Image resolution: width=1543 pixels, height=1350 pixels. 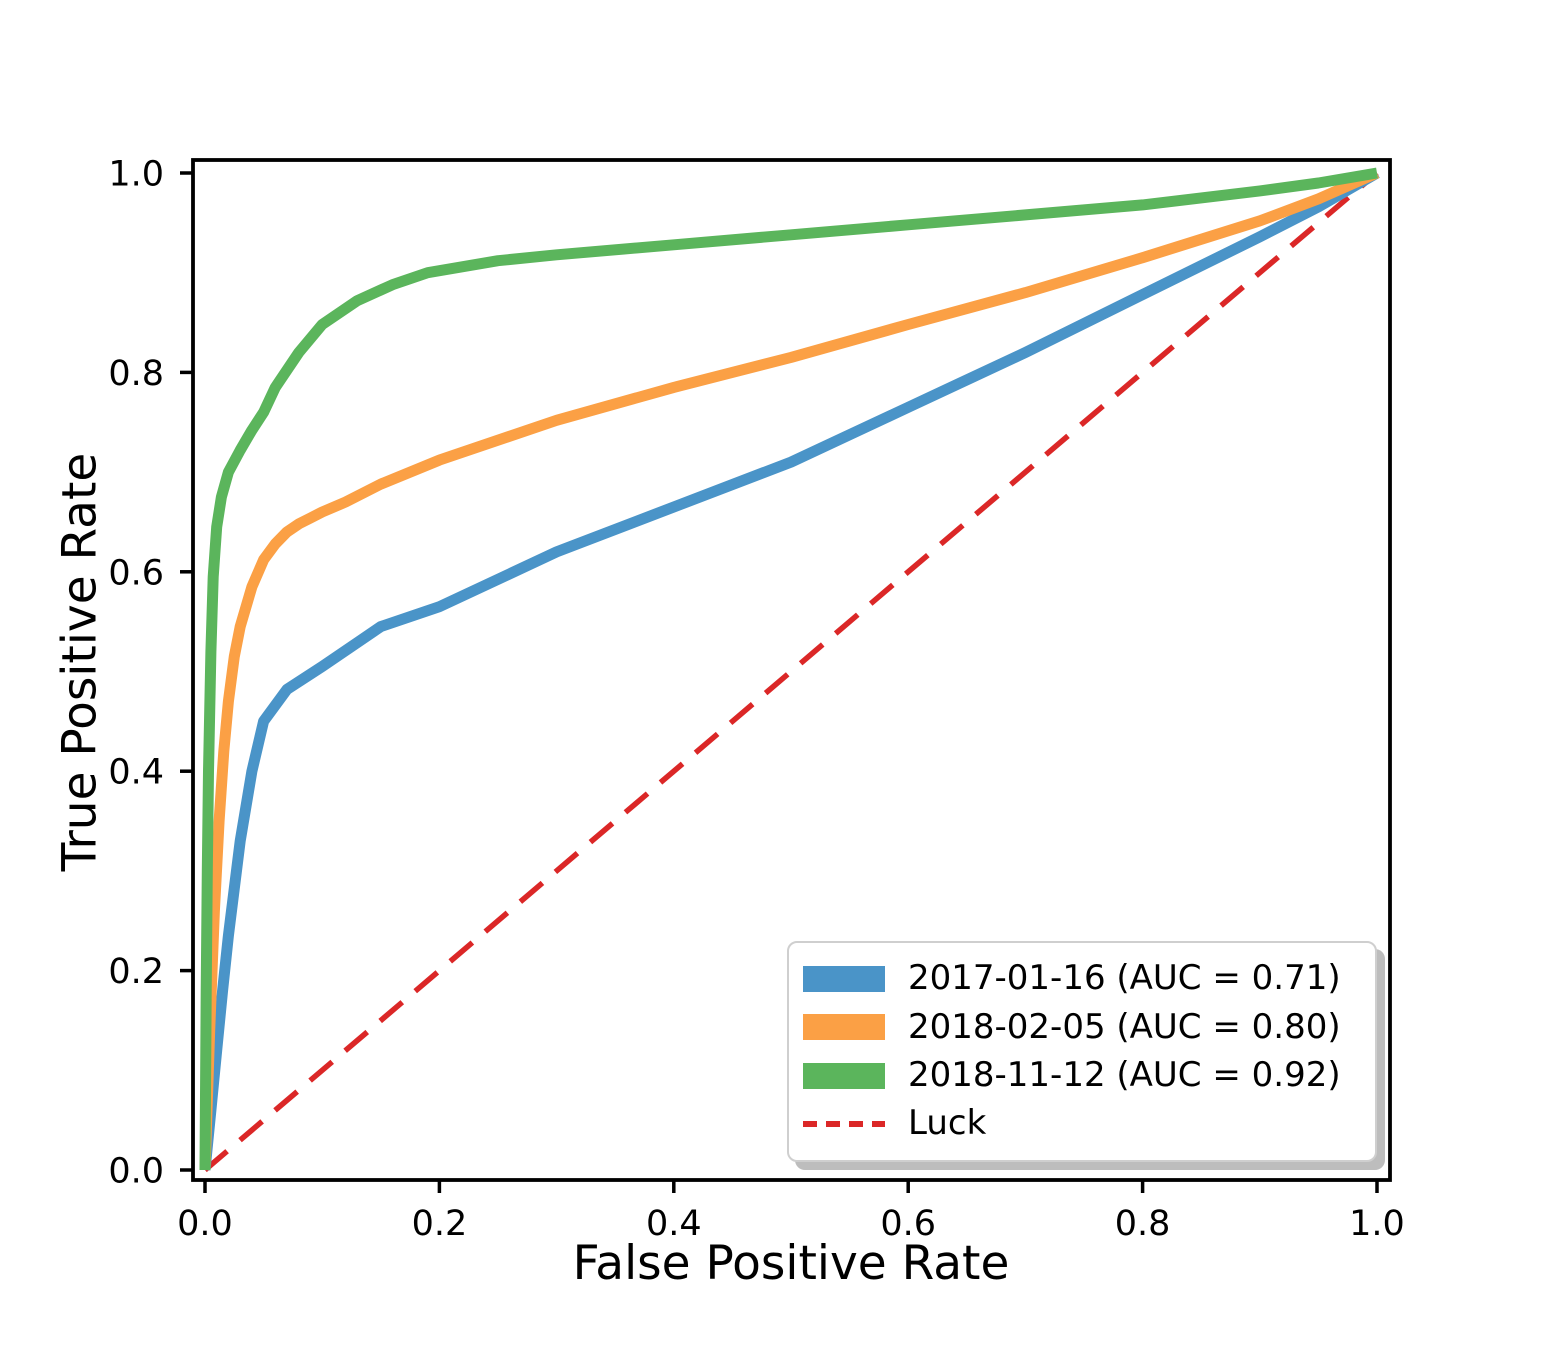 What do you see at coordinates (1085, 1123) in the screenshot?
I see `legend-item: Luck` at bounding box center [1085, 1123].